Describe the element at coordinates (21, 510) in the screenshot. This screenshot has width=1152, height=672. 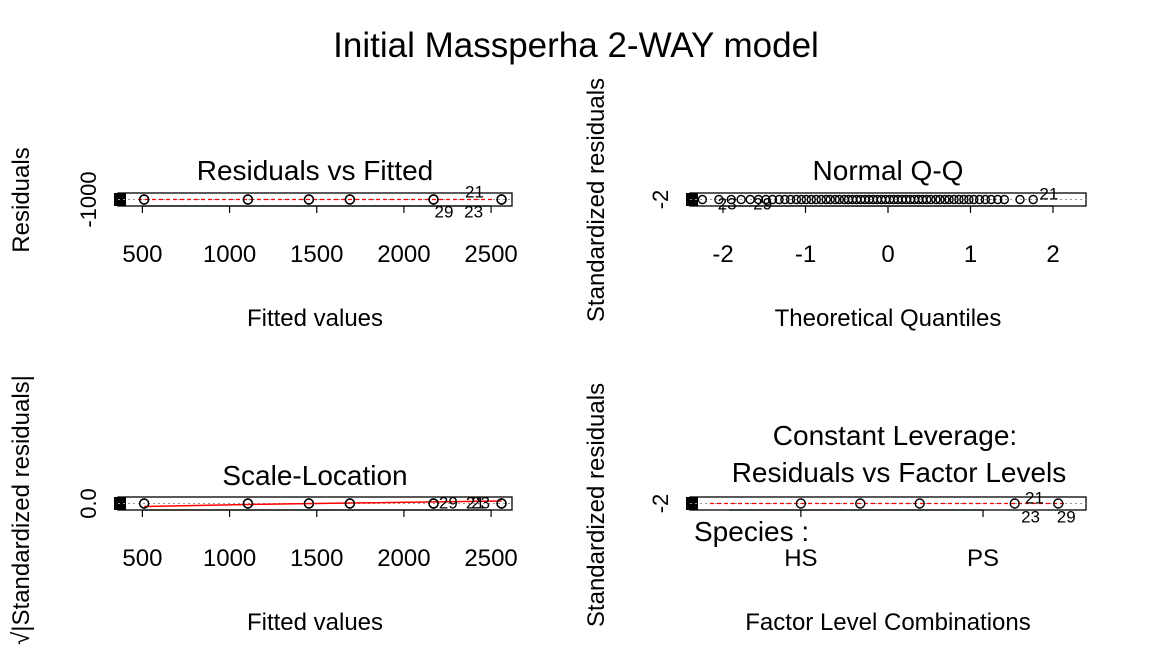
I see `scale-location-y-axis-label: √|Standardized residuals|` at that location.